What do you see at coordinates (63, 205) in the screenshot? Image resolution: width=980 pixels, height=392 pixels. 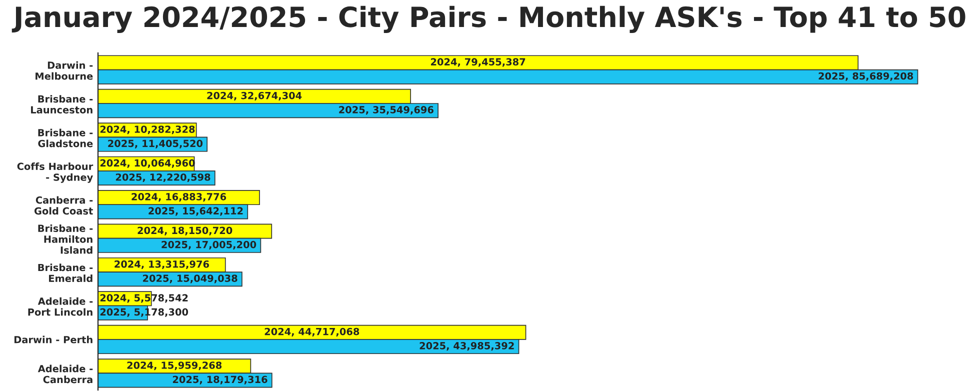 I see `y-tick-label: Canberra - Gold Coast` at bounding box center [63, 205].